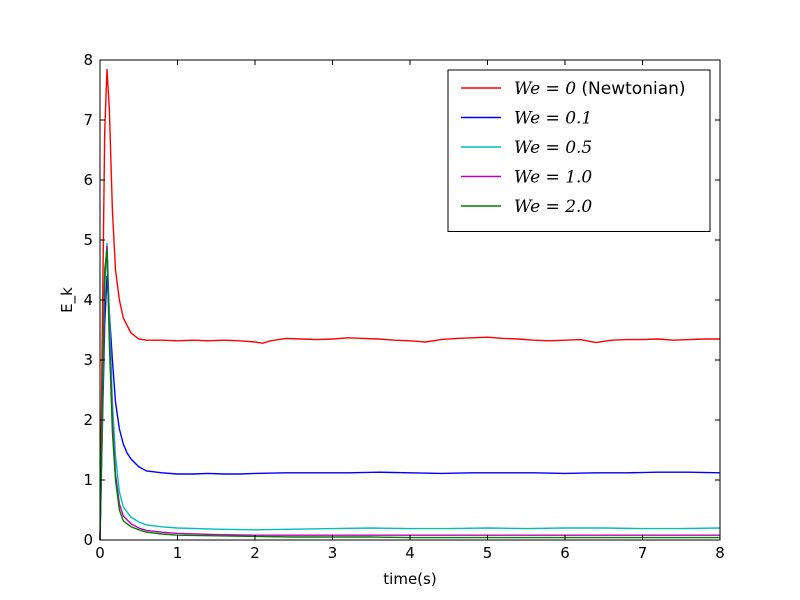 This screenshot has width=800, height=600. I want to click on legend-label-main: We = 1.0, so click(553, 178).